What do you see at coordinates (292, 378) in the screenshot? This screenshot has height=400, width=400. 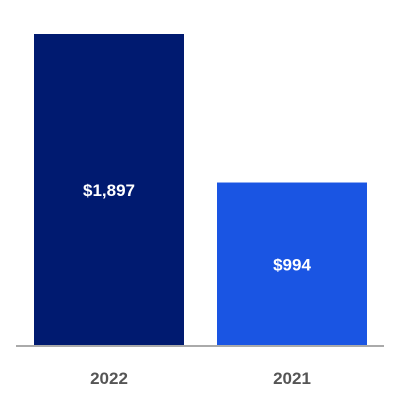 I see `x-tick-label-2021: 2021` at bounding box center [292, 378].